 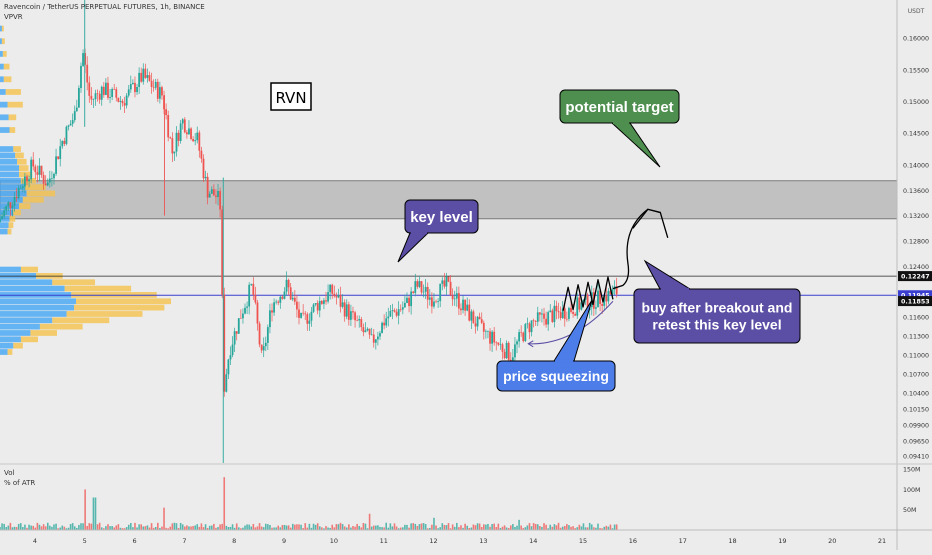 What do you see at coordinates (915, 301) in the screenshot?
I see `price-label-box` at bounding box center [915, 301].